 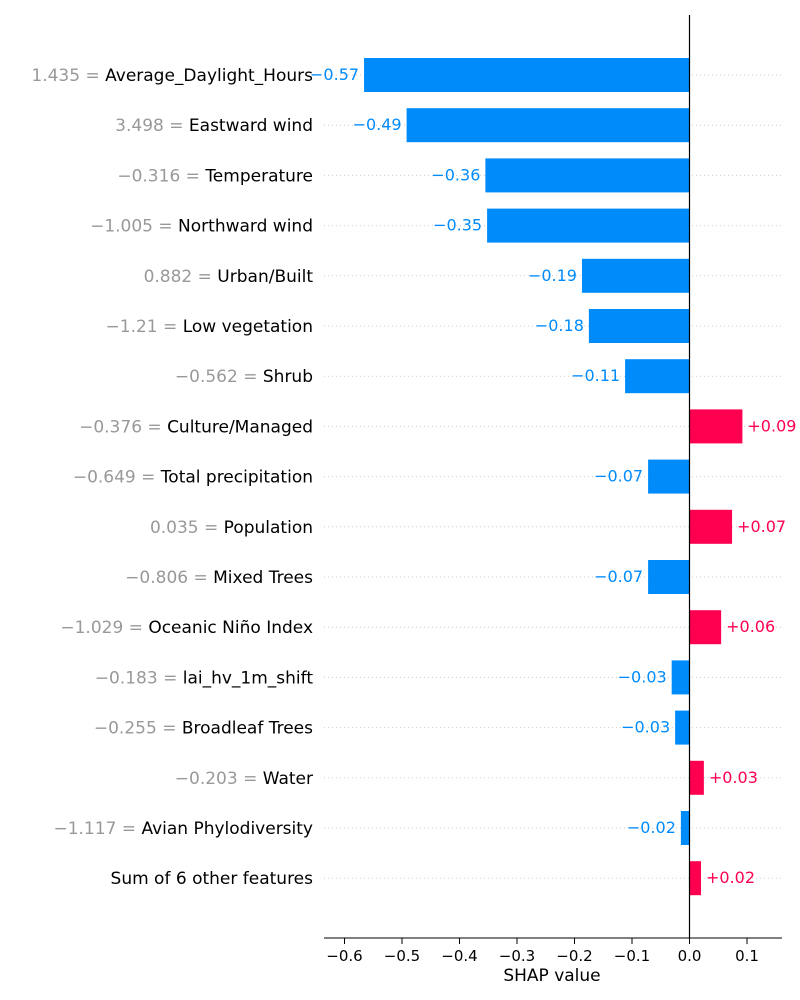 I want to click on feature-label: −1.029 = Oceanic Niño Index, so click(x=186, y=628).